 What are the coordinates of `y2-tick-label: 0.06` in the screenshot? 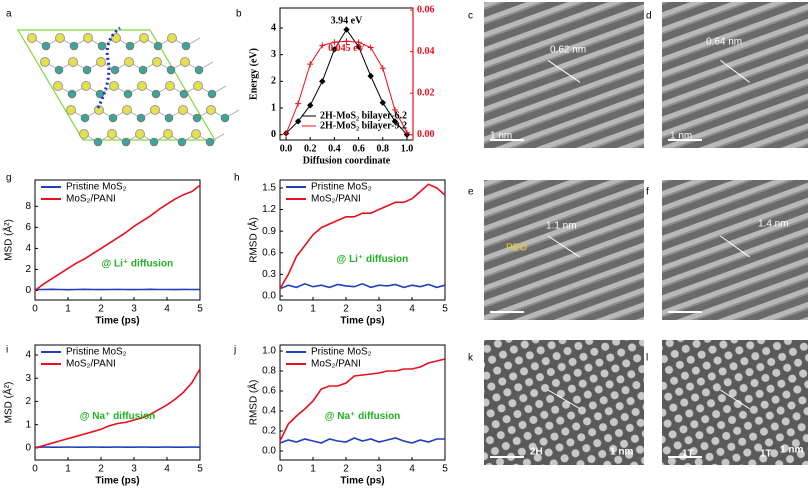 It's located at (426, 9).